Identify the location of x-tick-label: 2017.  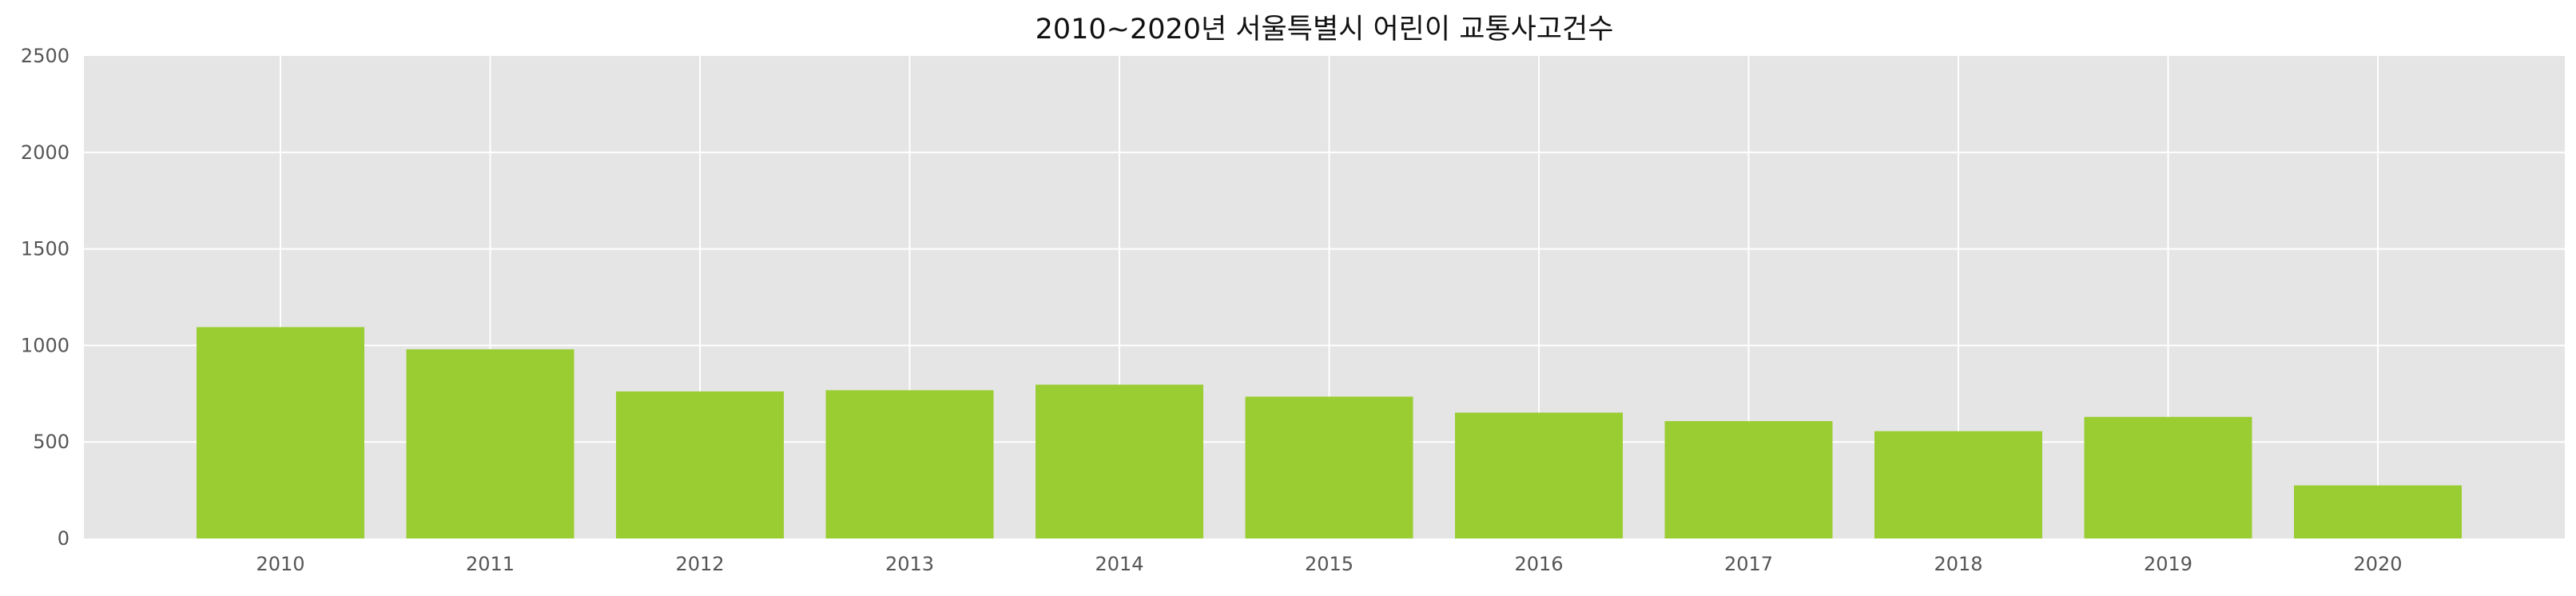
(1748, 564).